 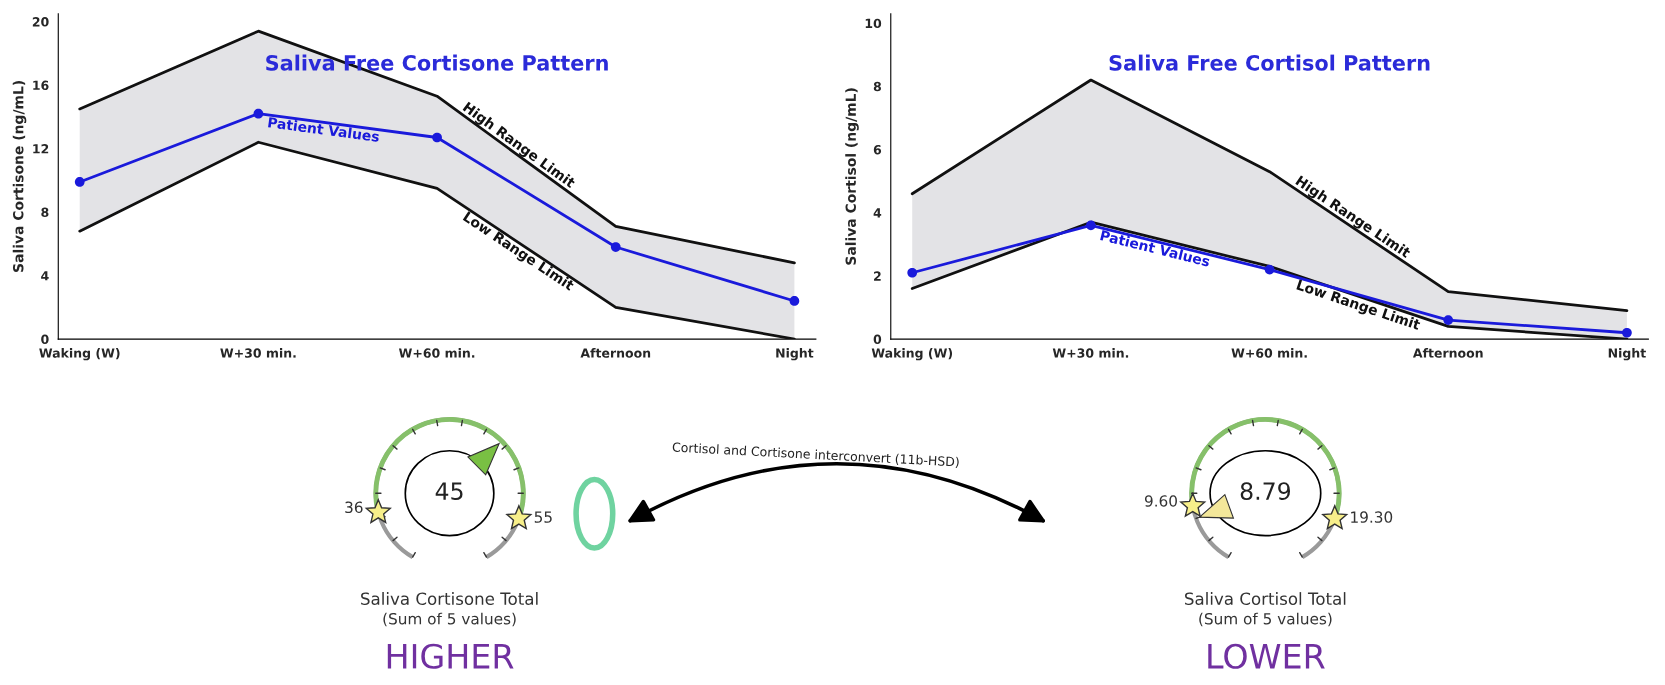 I want to click on text: 36, so click(x=354, y=507).